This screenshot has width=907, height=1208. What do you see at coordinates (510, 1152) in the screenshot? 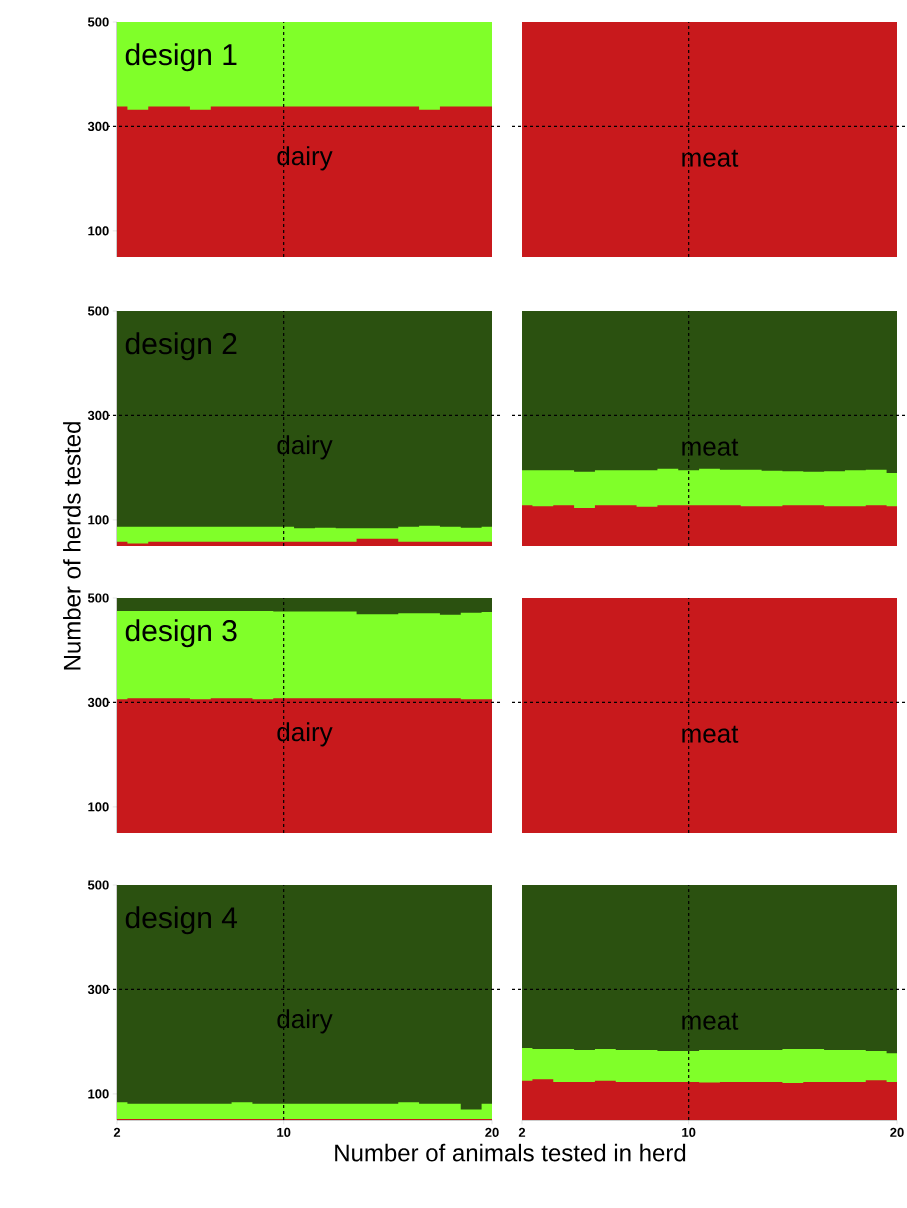
I see `x-axis-title: Number of animals tested in herd` at bounding box center [510, 1152].